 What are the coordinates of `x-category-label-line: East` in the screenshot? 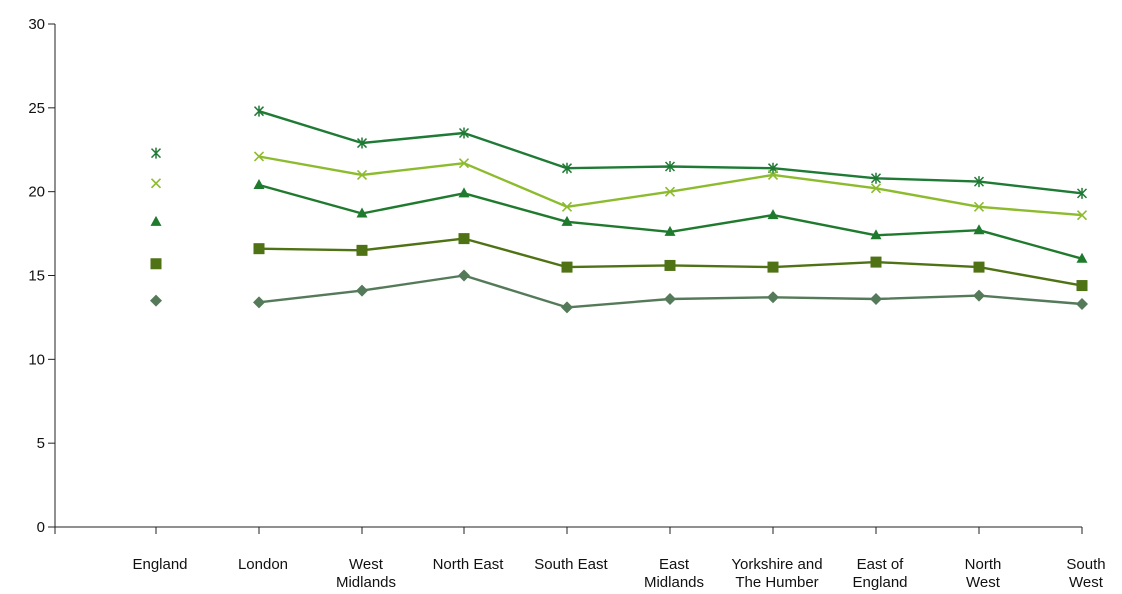 It's located at (674, 564).